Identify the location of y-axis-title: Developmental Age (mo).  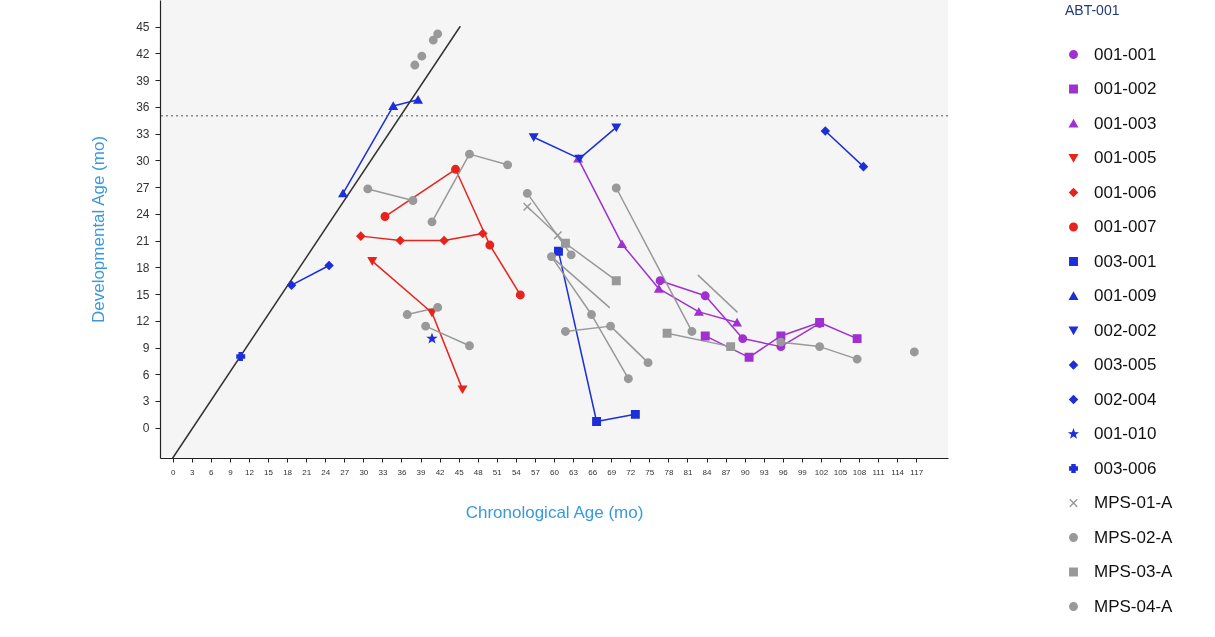
(99, 229).